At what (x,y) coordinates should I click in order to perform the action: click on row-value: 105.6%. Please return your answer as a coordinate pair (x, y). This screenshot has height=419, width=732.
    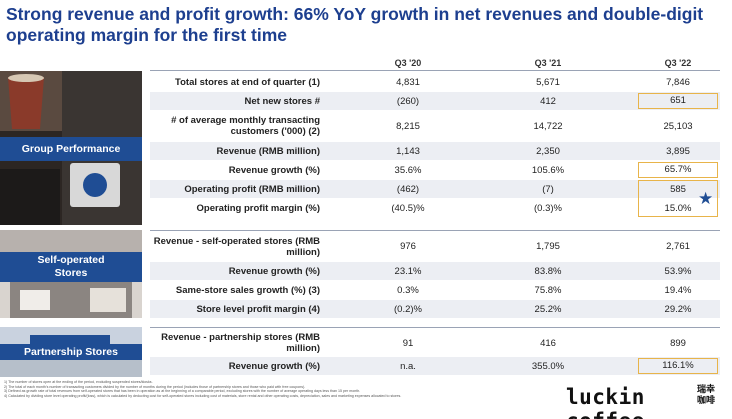
    Looking at the image, I should click on (548, 170).